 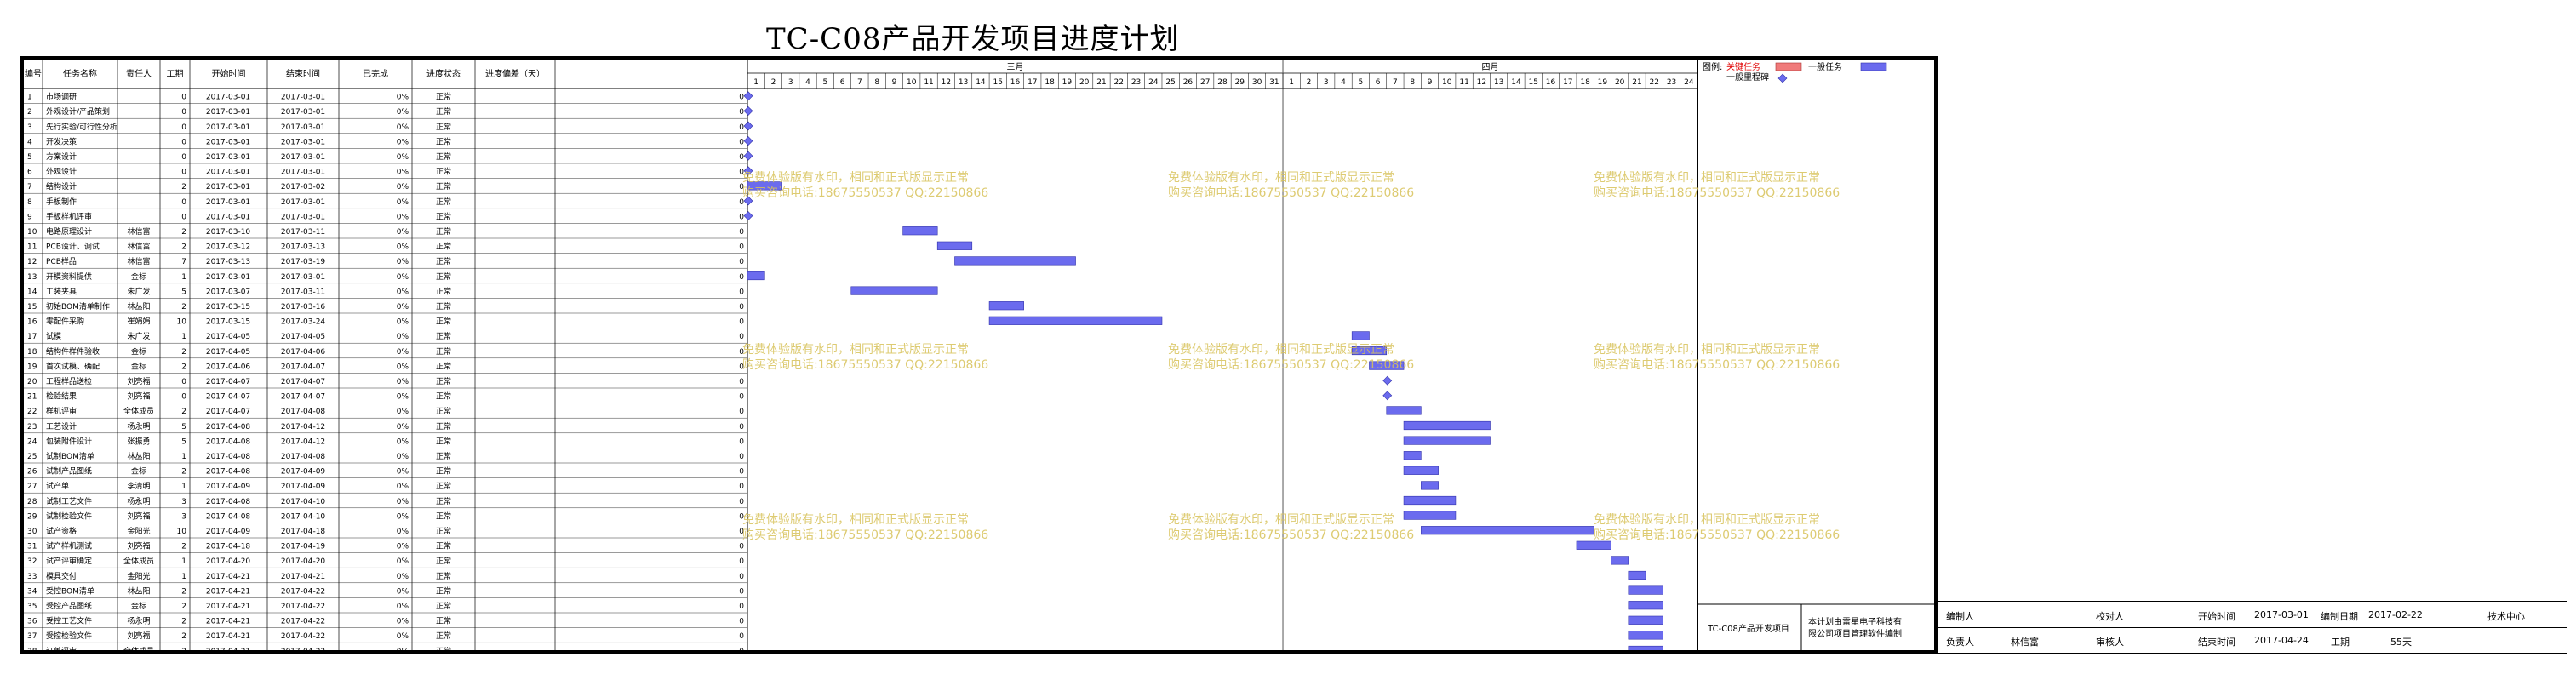 What do you see at coordinates (32, 427) in the screenshot?
I see `task-id: 23` at bounding box center [32, 427].